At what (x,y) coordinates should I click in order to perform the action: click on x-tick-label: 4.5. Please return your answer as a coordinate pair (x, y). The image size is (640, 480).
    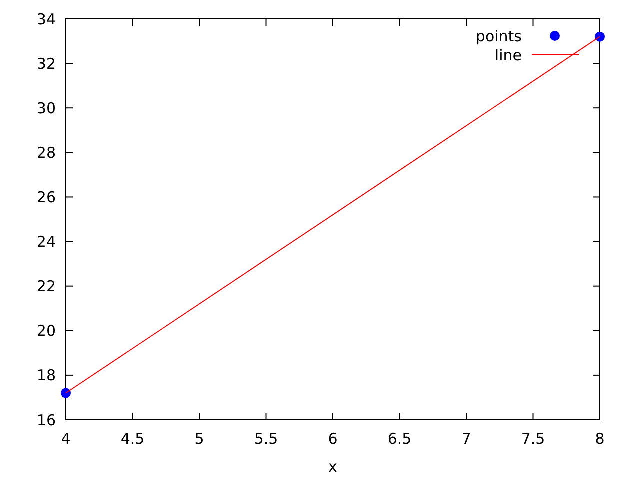
    Looking at the image, I should click on (132, 439).